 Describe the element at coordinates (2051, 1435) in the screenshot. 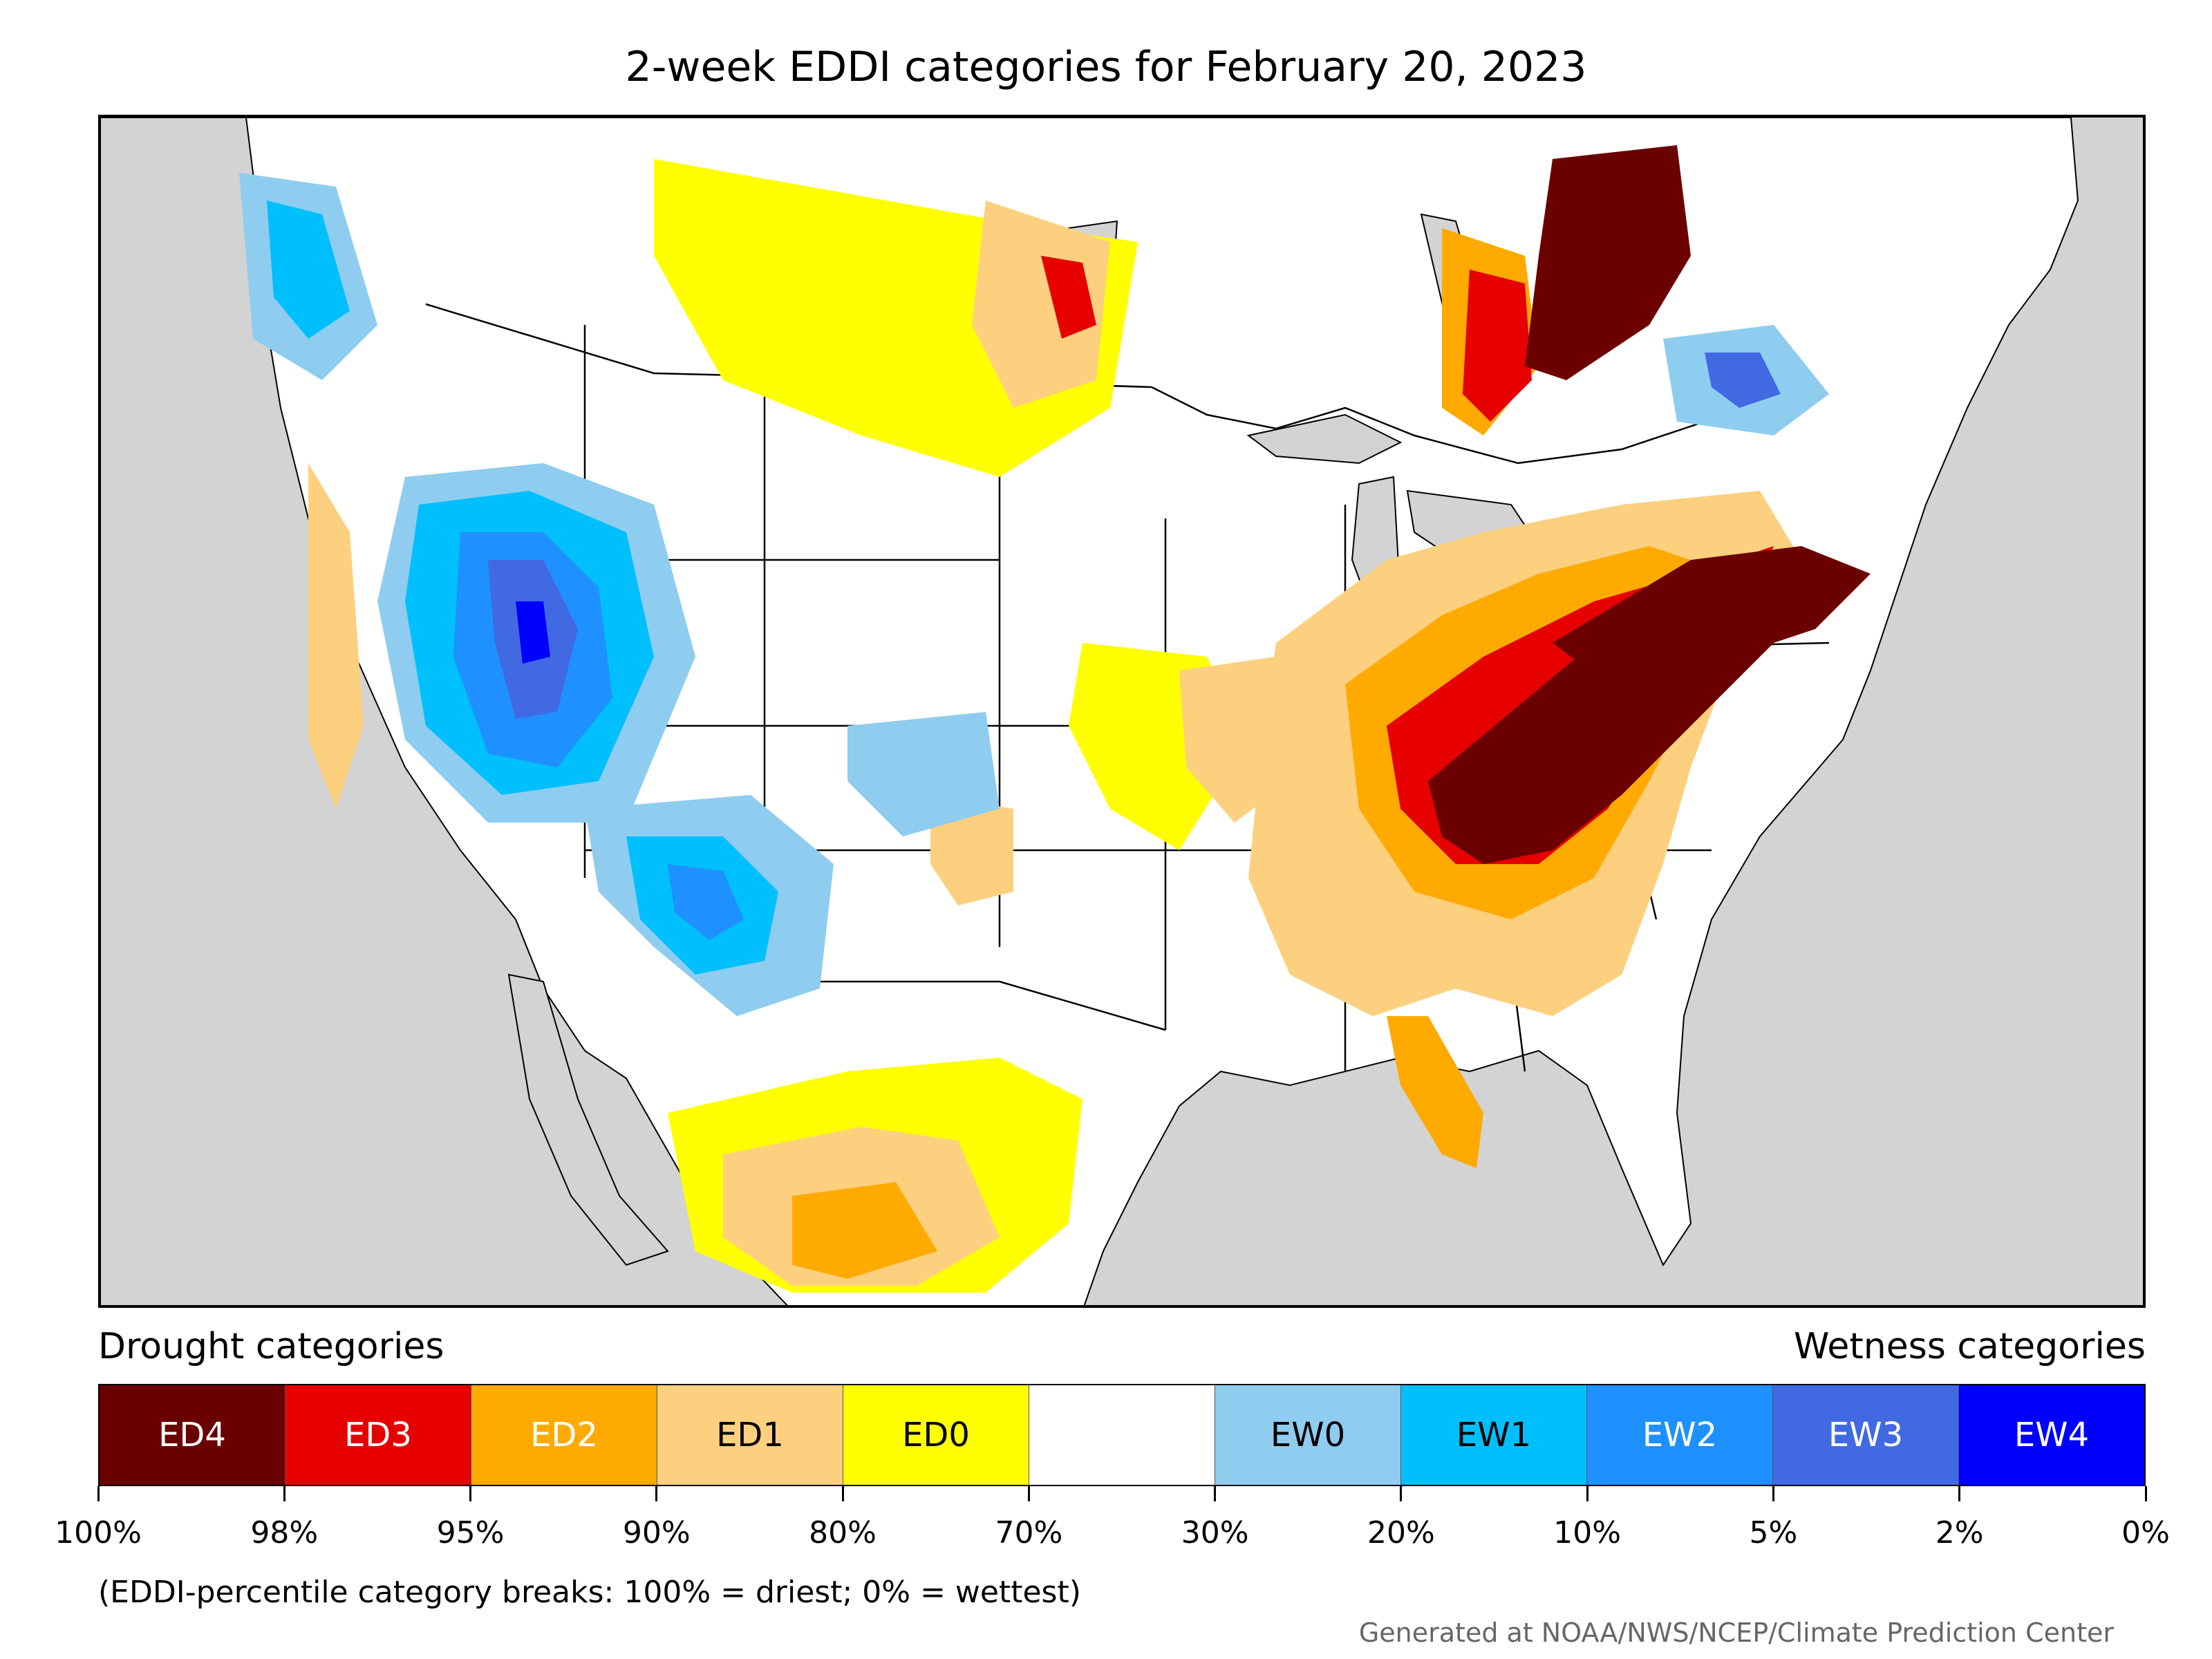

I see `colorbar-box-ew4: EW4` at that location.